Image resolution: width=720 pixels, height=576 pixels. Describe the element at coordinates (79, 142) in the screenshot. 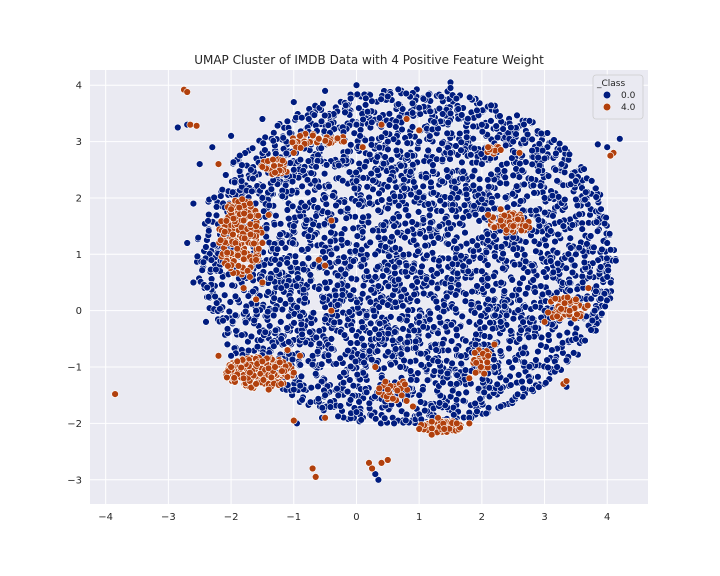

I see `y-tick-label-6: 3` at that location.